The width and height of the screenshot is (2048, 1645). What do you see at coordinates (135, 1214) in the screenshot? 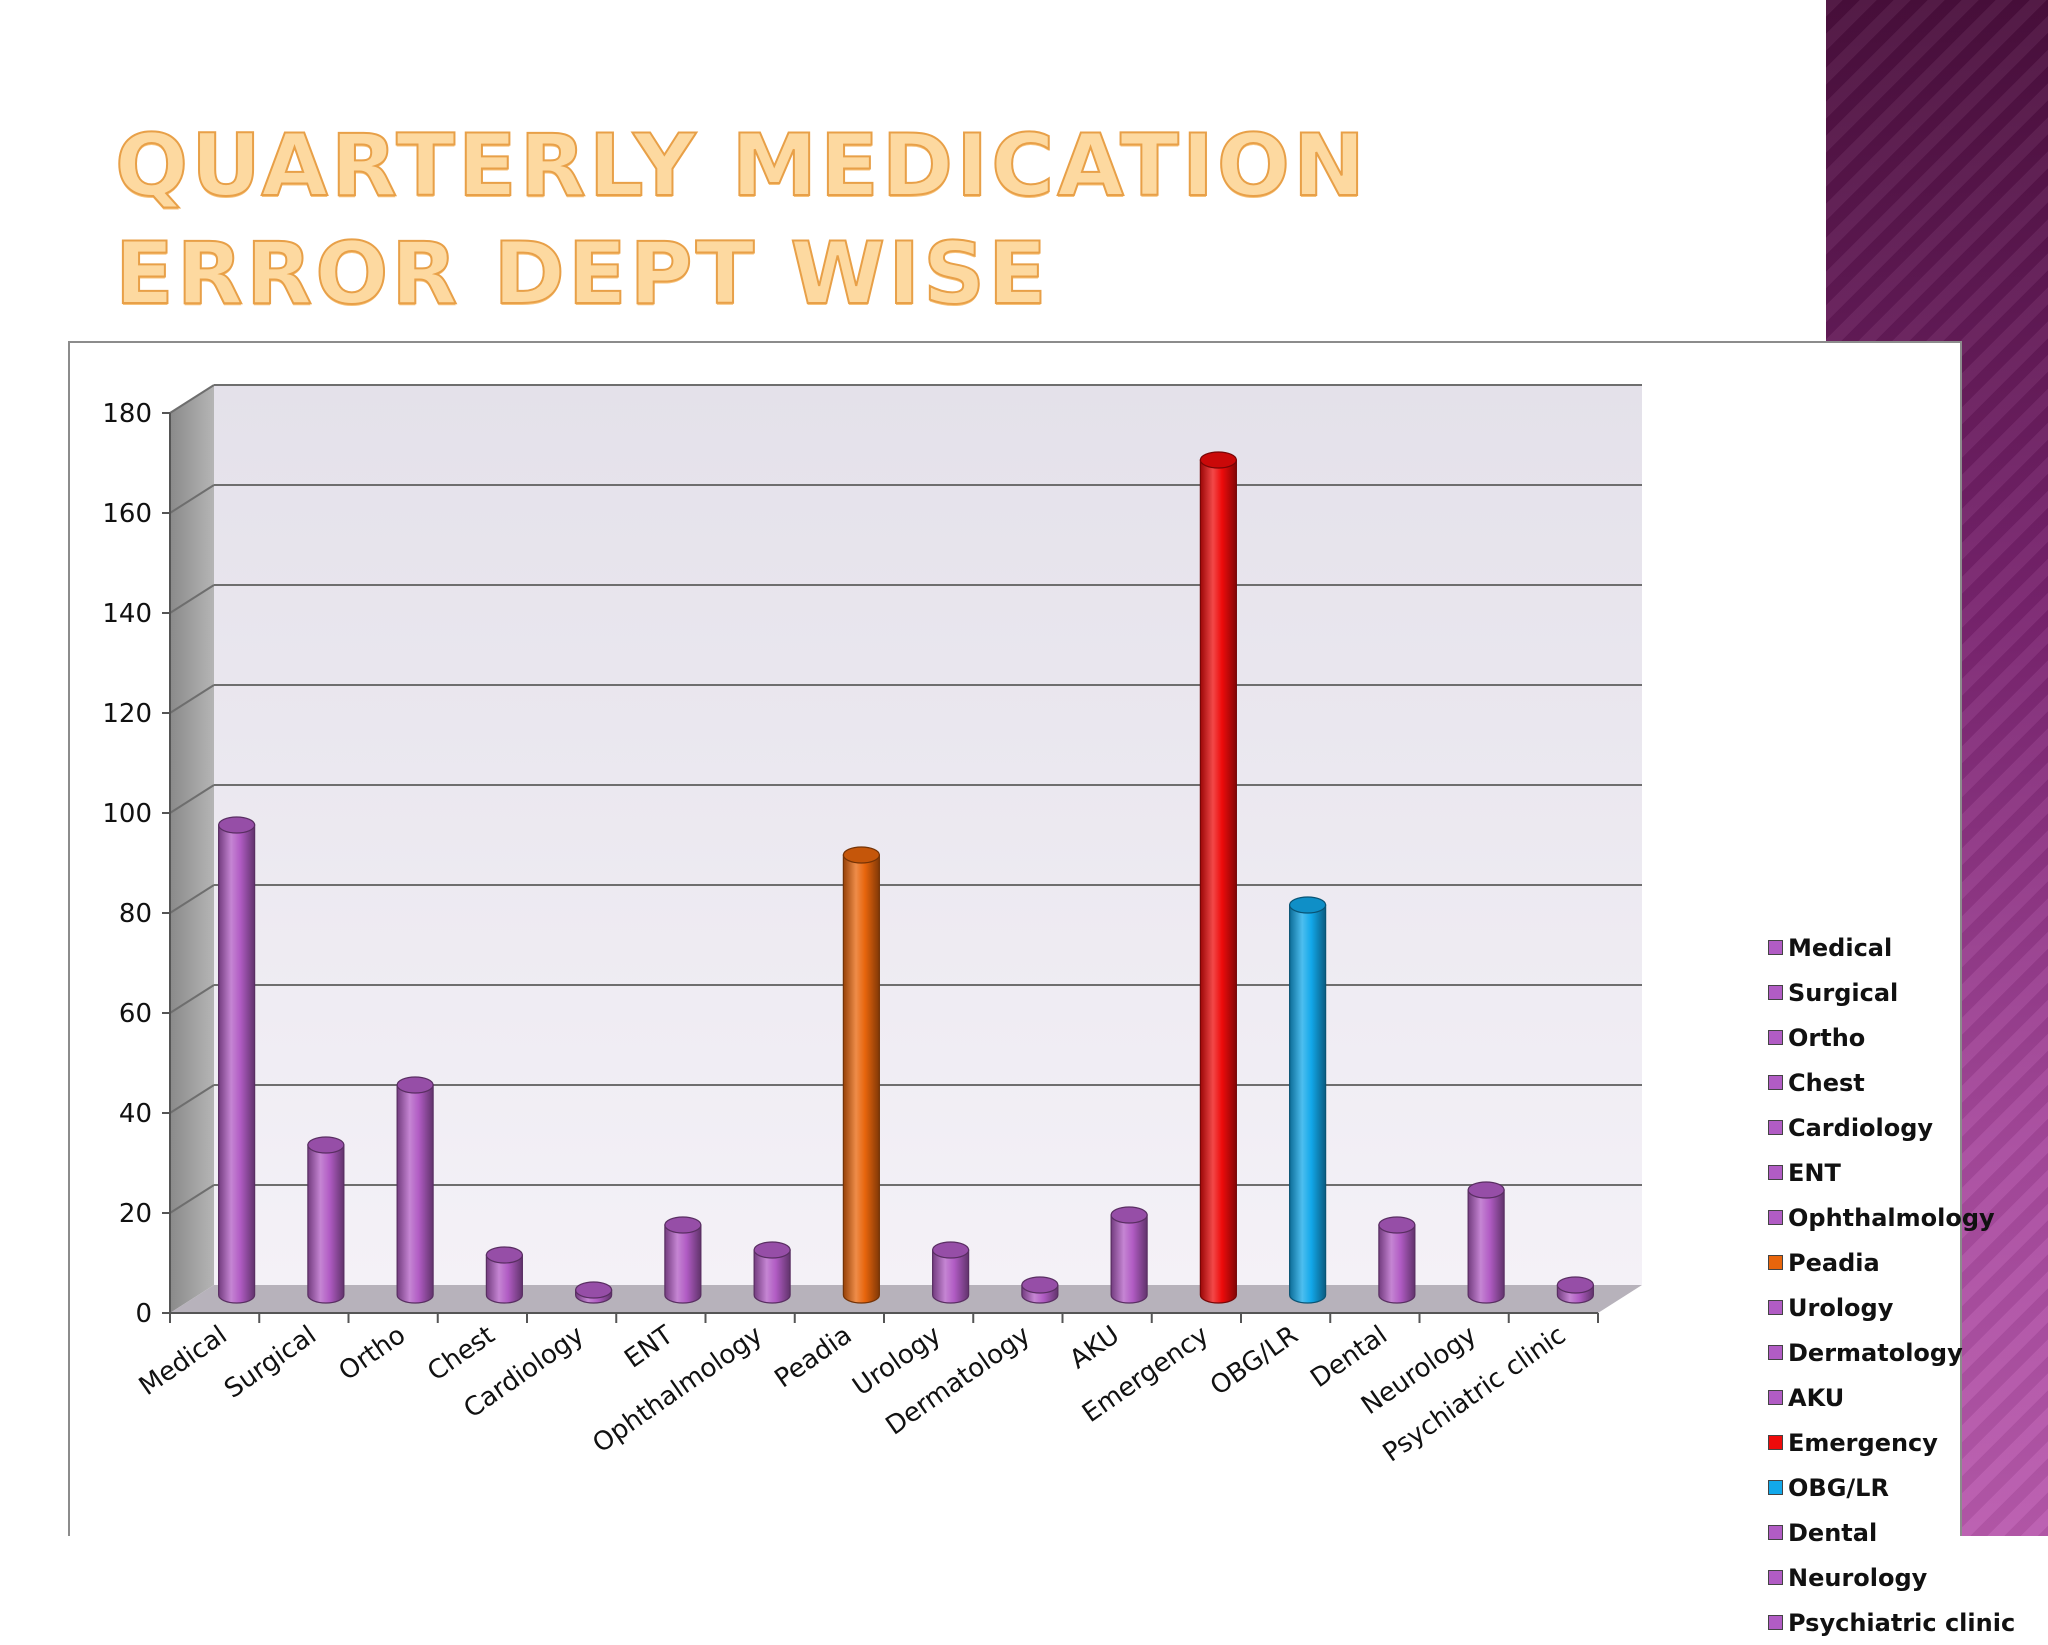
I see `y-tick-label: 20` at bounding box center [135, 1214].